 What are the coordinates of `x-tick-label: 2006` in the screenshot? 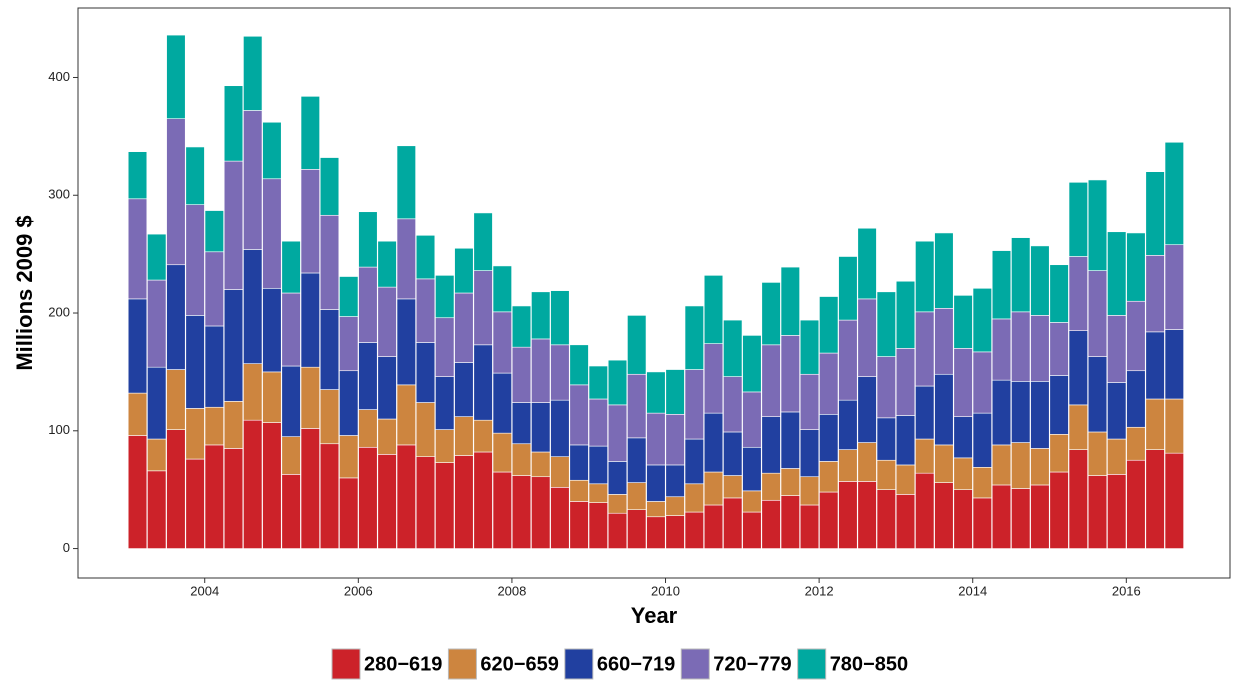 It's located at (358, 590).